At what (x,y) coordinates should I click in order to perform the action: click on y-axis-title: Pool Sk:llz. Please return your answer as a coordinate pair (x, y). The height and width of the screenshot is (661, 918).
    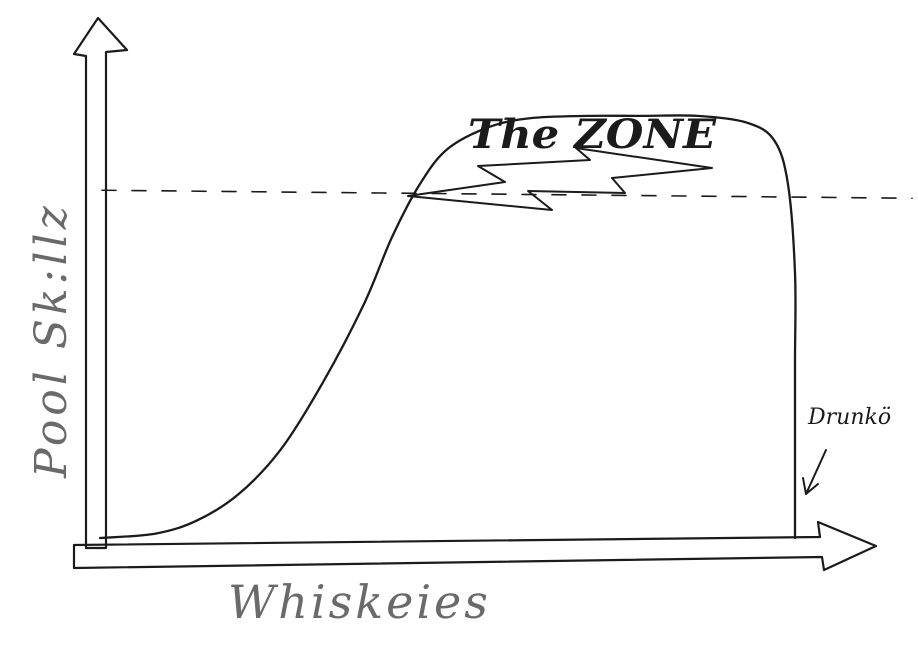
    Looking at the image, I should click on (51, 340).